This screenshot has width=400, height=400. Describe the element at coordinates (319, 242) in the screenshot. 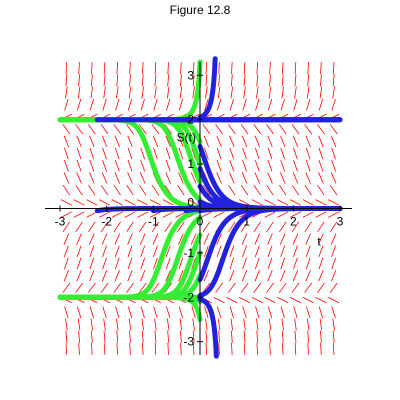

I see `x-axis-label: t` at that location.